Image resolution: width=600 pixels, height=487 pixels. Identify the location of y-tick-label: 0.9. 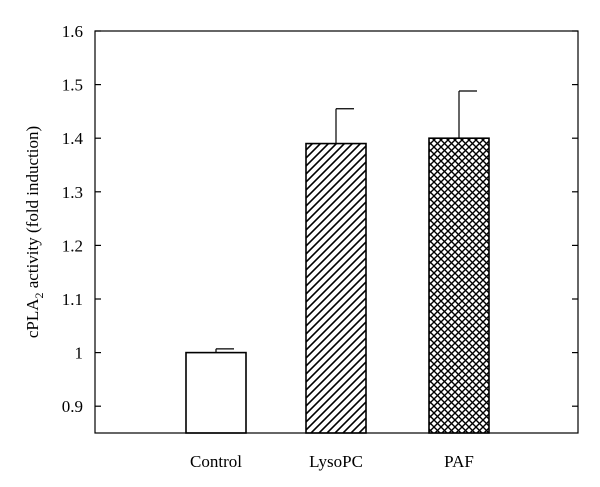
(72, 406).